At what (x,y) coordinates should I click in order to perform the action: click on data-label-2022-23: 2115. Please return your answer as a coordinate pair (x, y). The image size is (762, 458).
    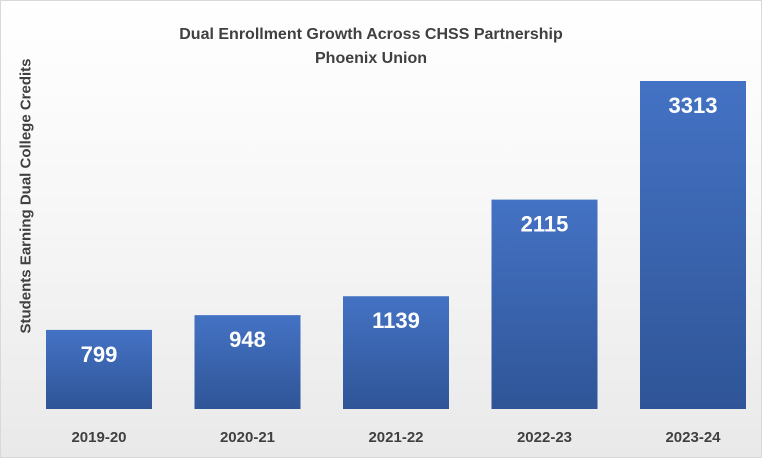
    Looking at the image, I should click on (545, 224).